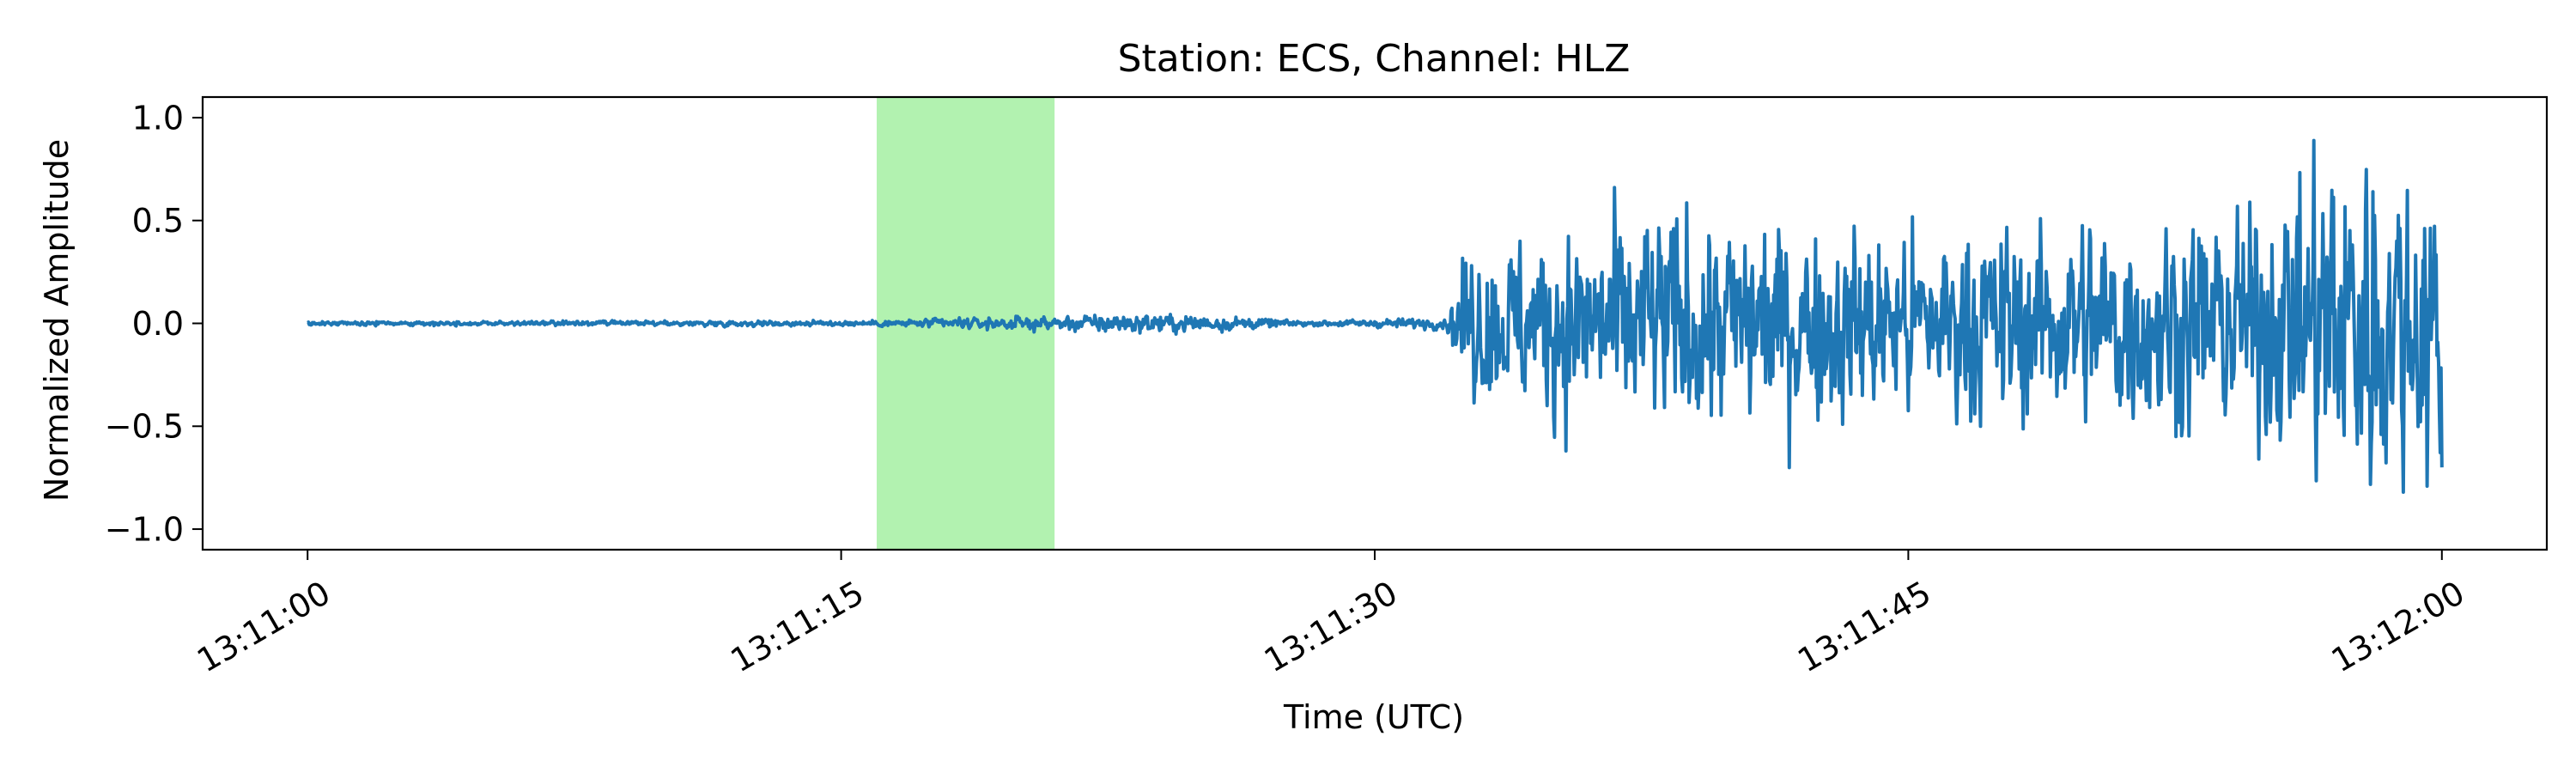 The image size is (2576, 773). What do you see at coordinates (1374, 59) in the screenshot?
I see `chart-title: Station: ECS, Channel: HLZ` at bounding box center [1374, 59].